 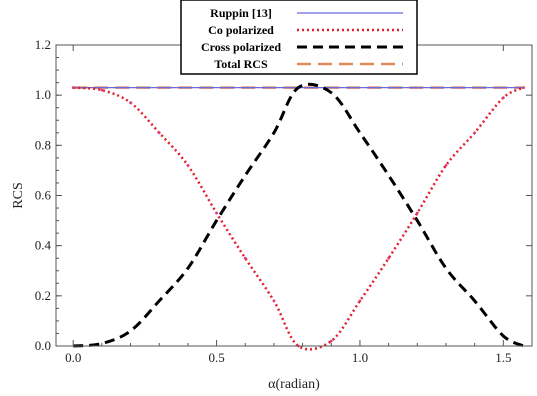 I want to click on y-tick-label: 0.2, so click(x=43, y=295).